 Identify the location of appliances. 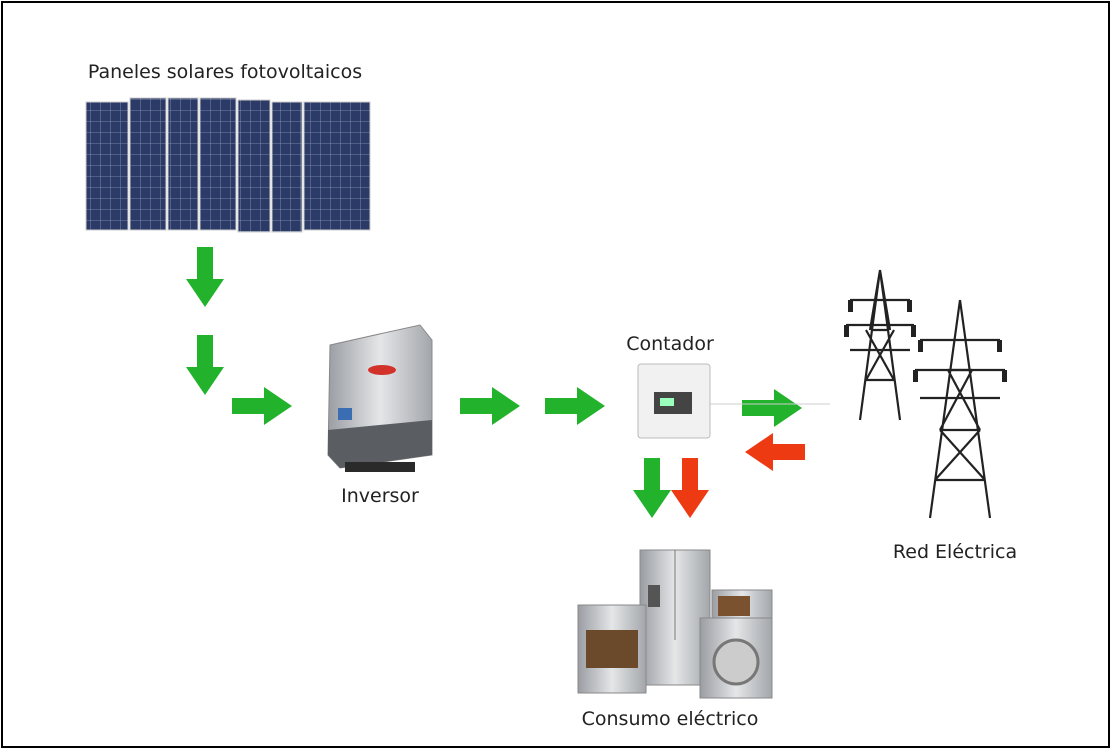
(675, 624).